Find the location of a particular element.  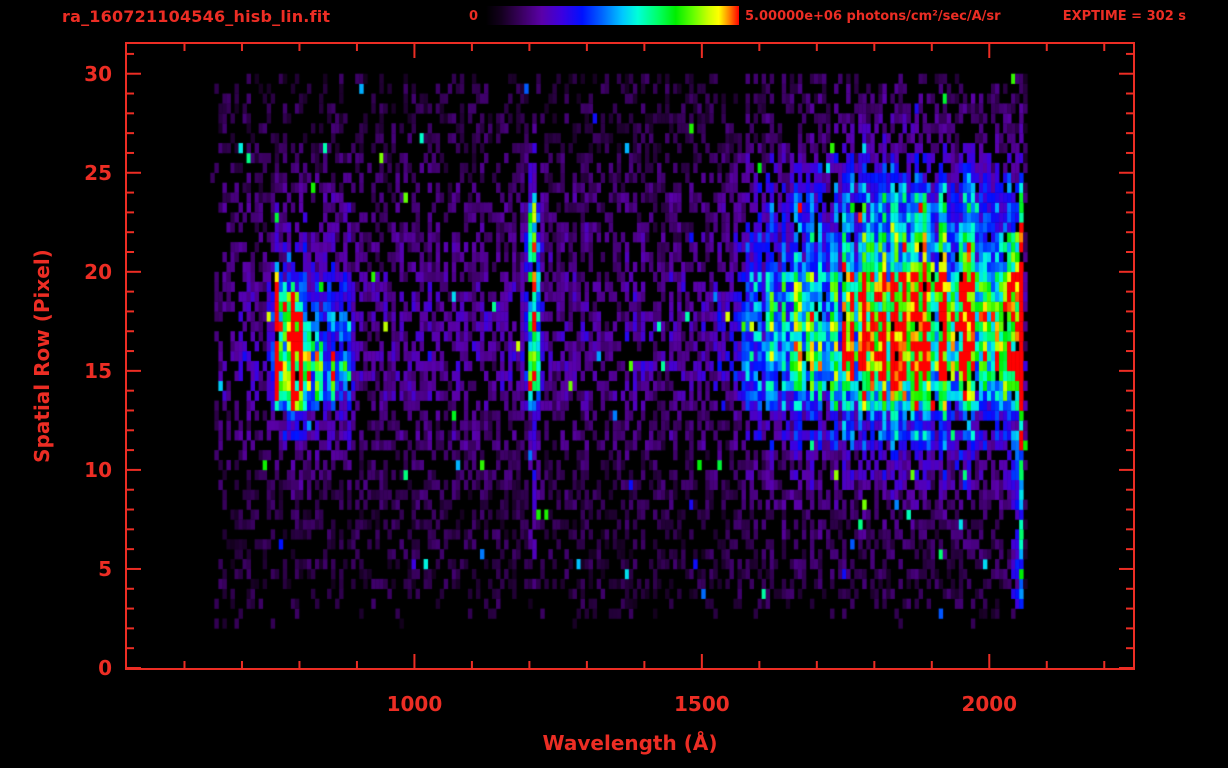

x-tick-label: 1000 is located at coordinates (414, 704).